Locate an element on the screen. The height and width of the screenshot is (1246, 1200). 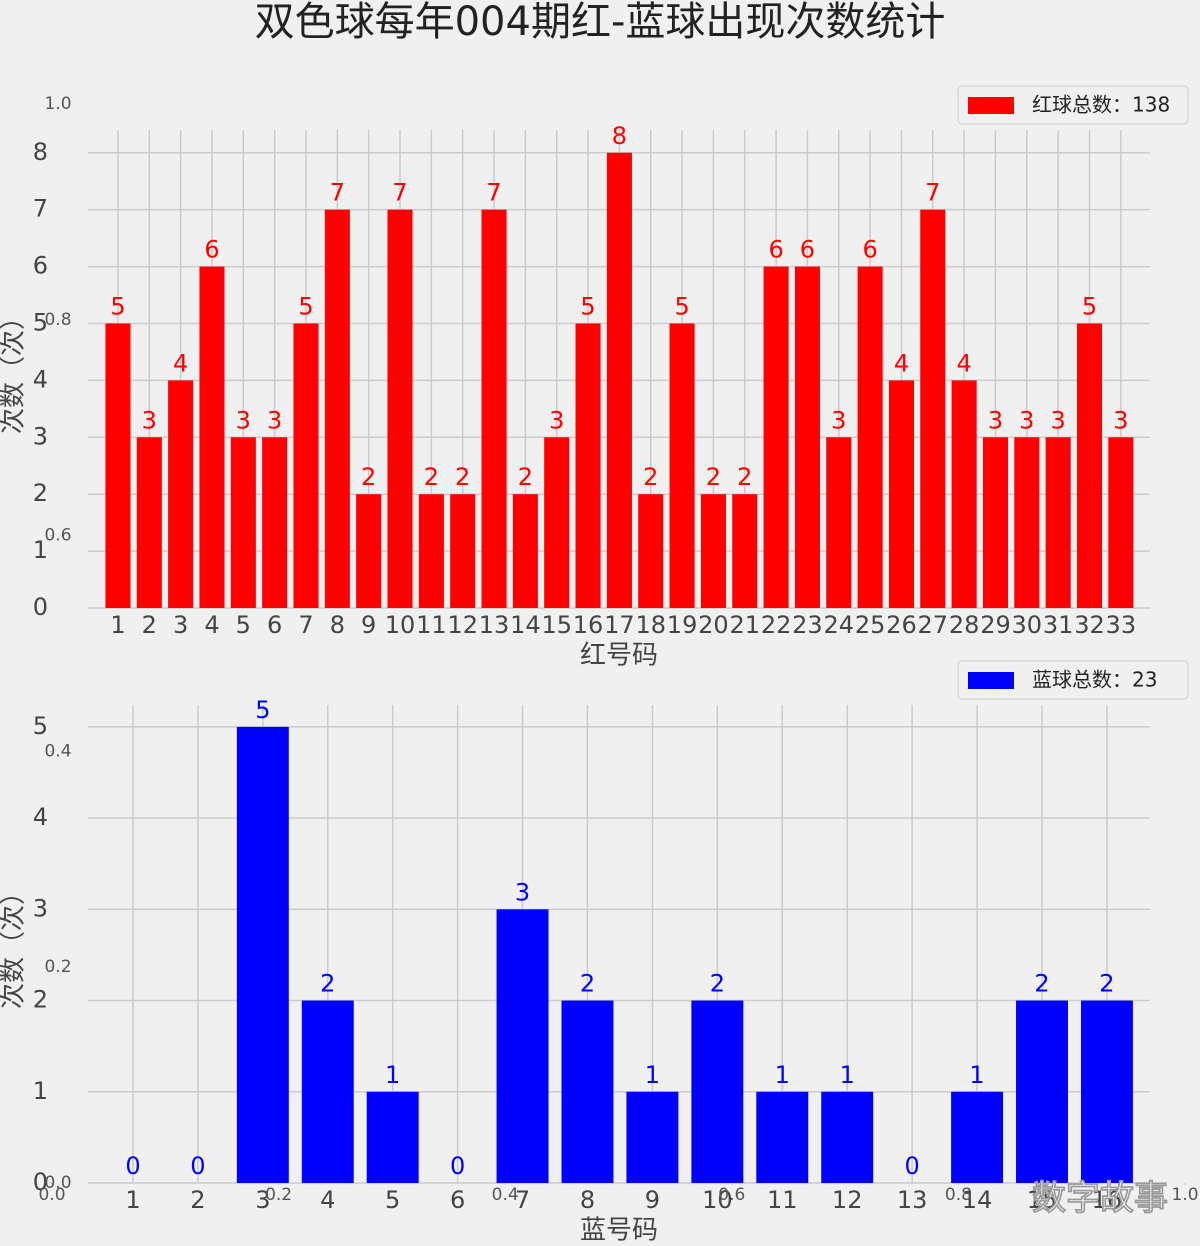
data-label: 8 is located at coordinates (619, 136).